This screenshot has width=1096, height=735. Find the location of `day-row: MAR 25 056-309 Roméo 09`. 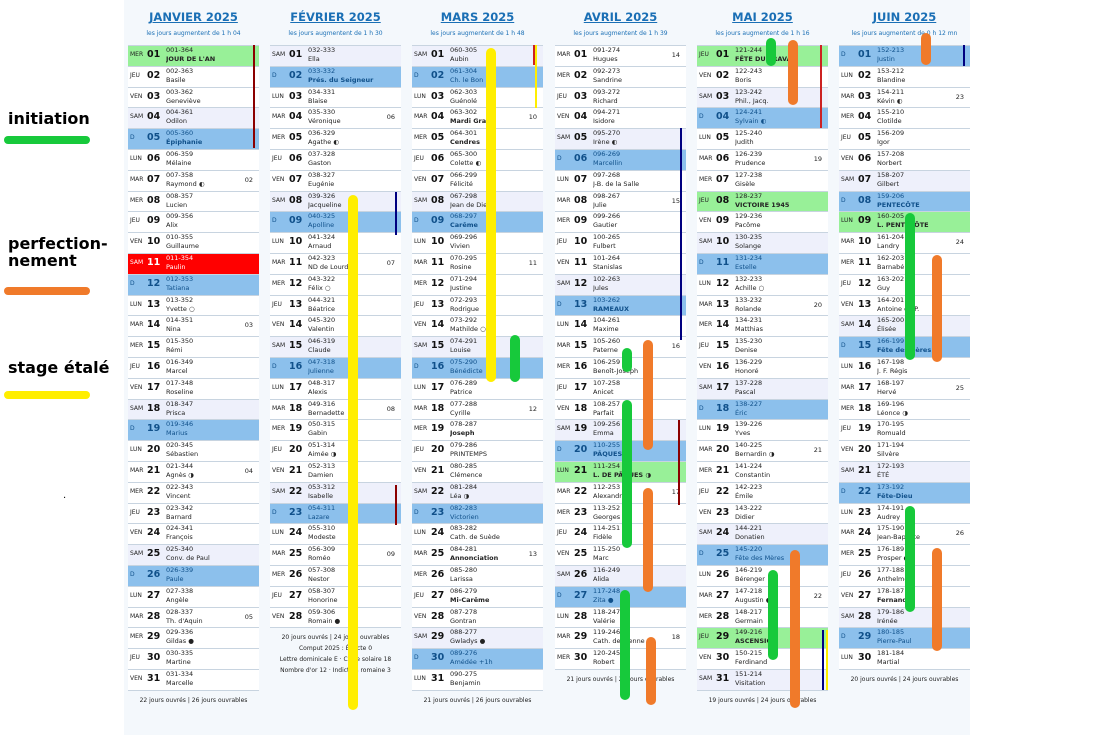

day-row: MAR 25 056-309 Roméo 09 is located at coordinates (335, 555).